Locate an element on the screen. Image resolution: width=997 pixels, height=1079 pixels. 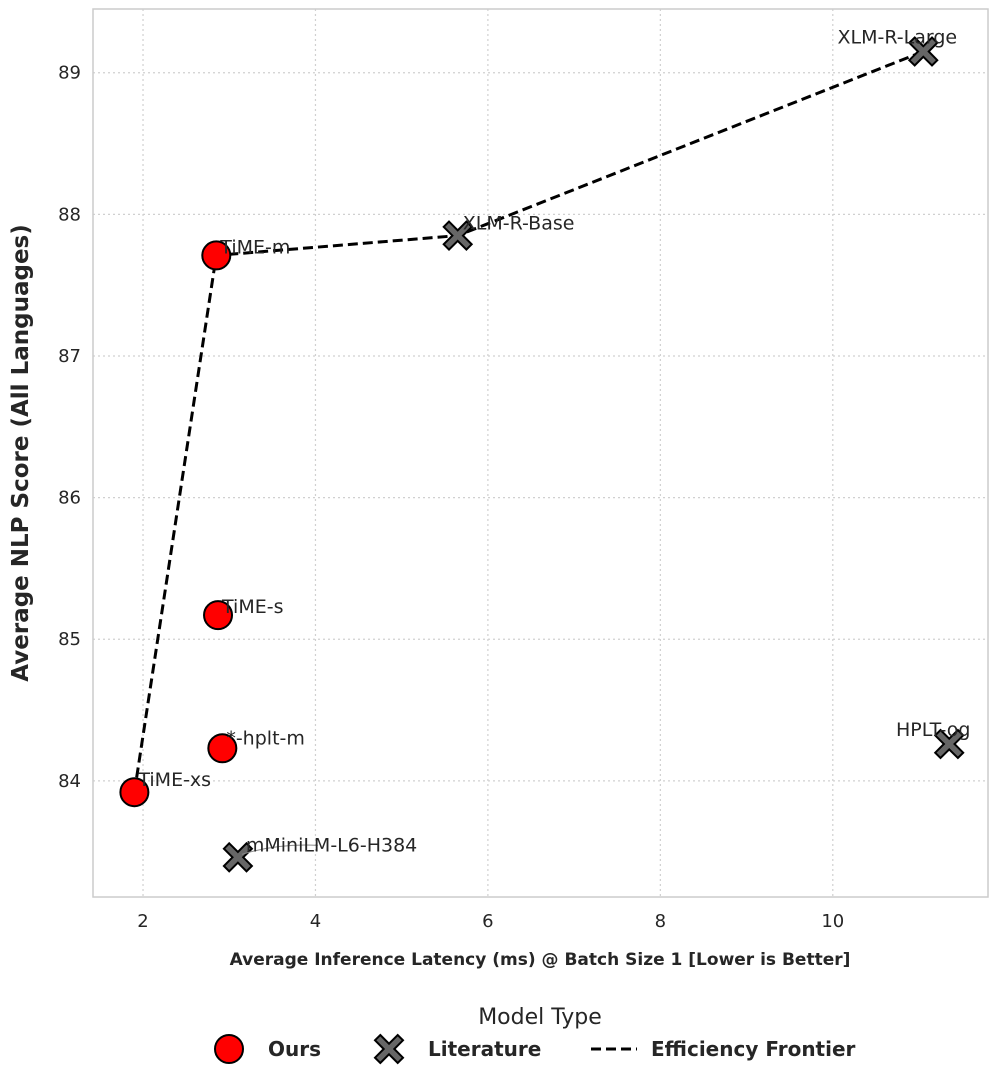
legend-entries: Ours Literature Efficiency Frontier is located at coordinates (535, 1049).